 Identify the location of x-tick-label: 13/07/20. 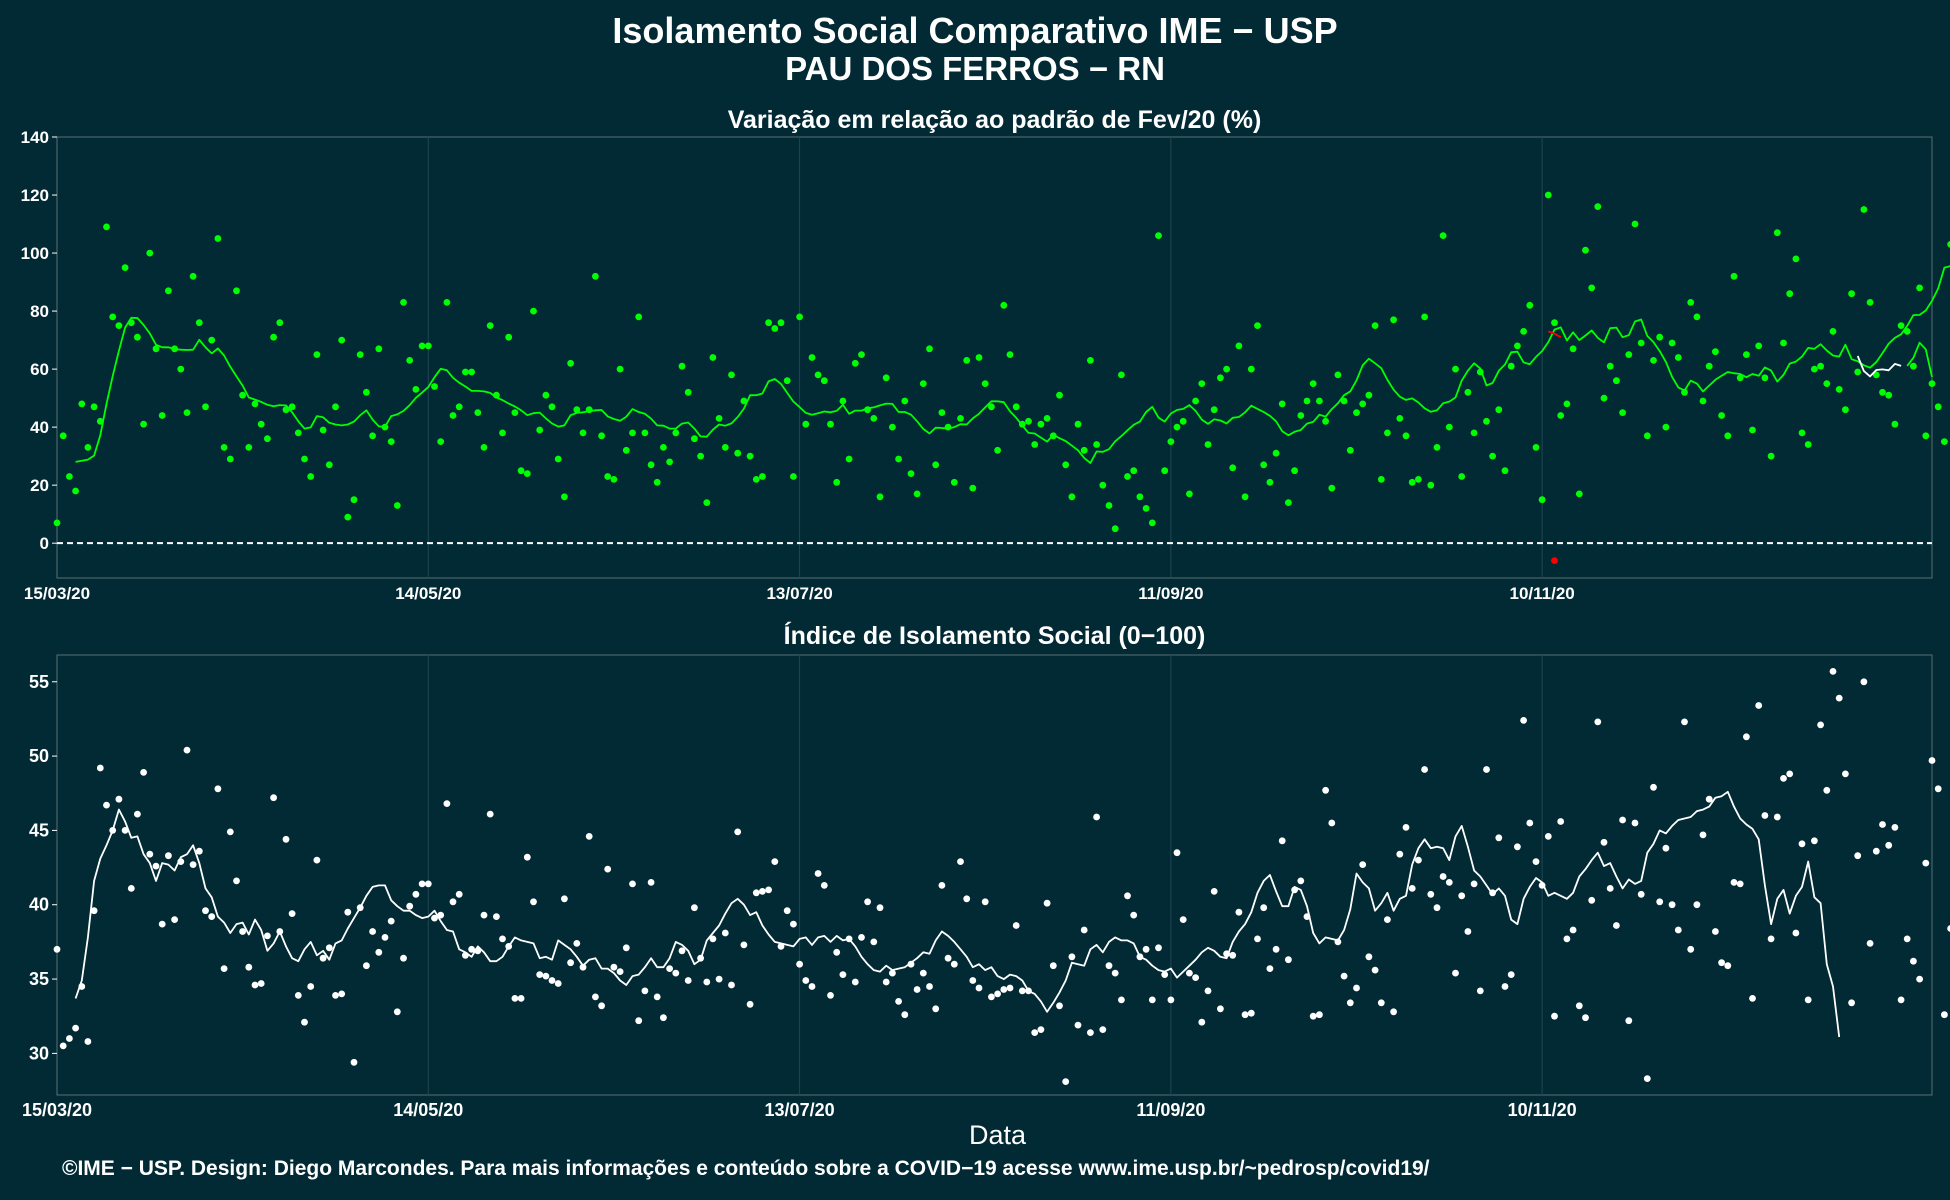
(800, 1110).